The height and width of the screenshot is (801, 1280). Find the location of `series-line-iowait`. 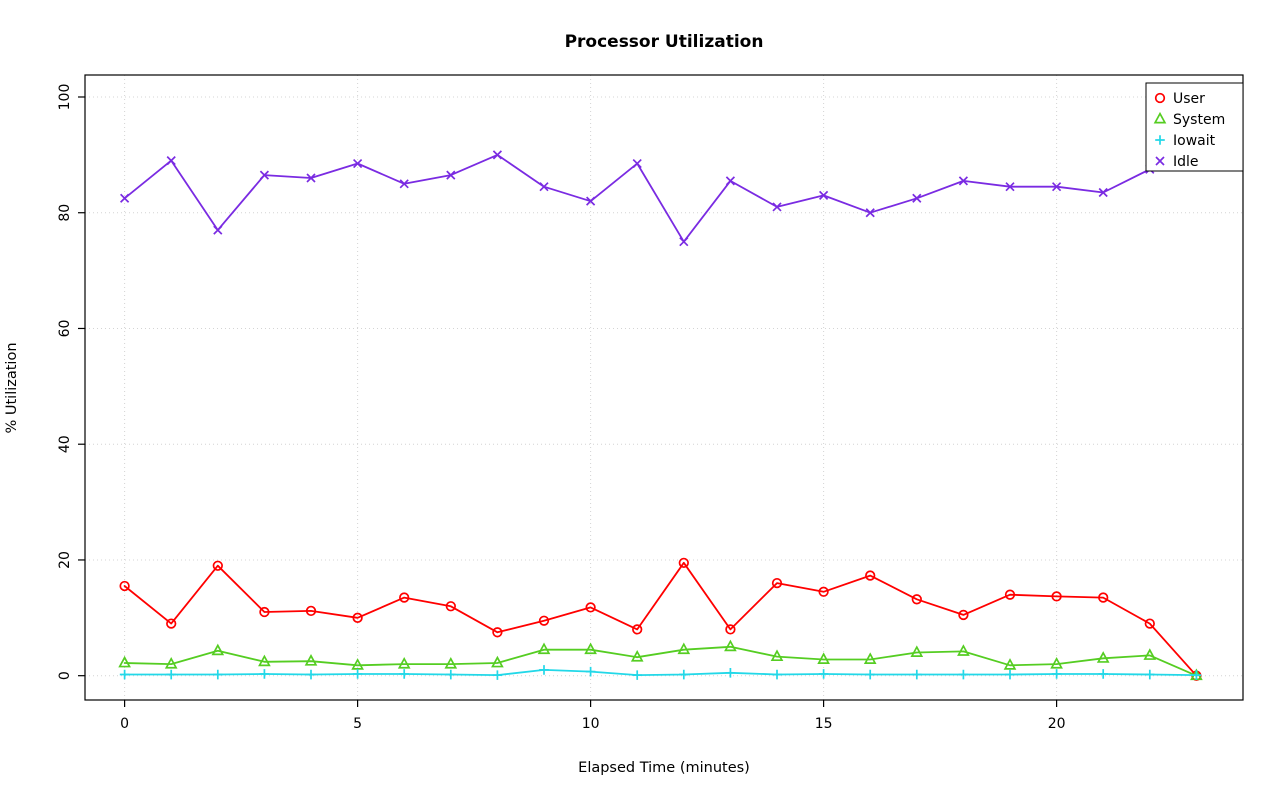

series-line-iowait is located at coordinates (660, 672).